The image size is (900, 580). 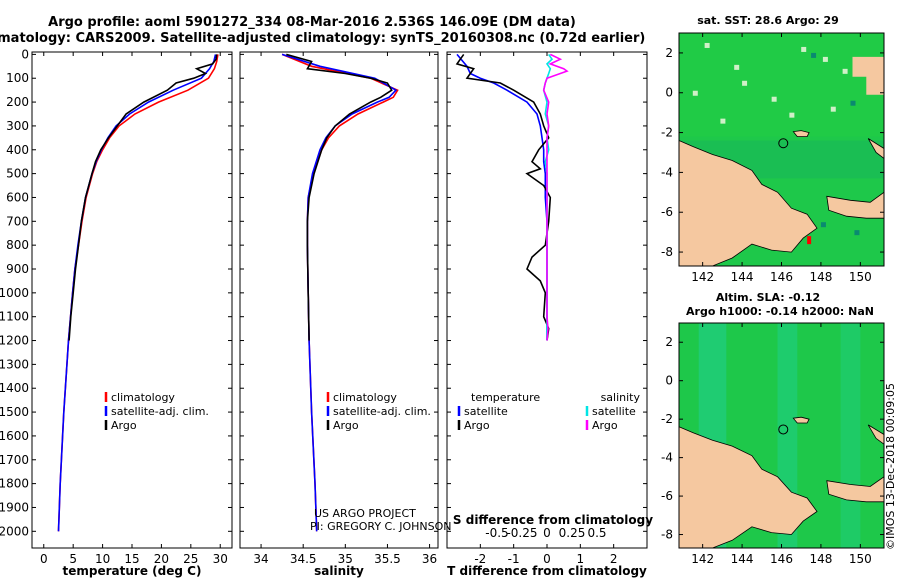 What do you see at coordinates (669, 342) in the screenshot?
I see `lat-tick-label: 2` at bounding box center [669, 342].